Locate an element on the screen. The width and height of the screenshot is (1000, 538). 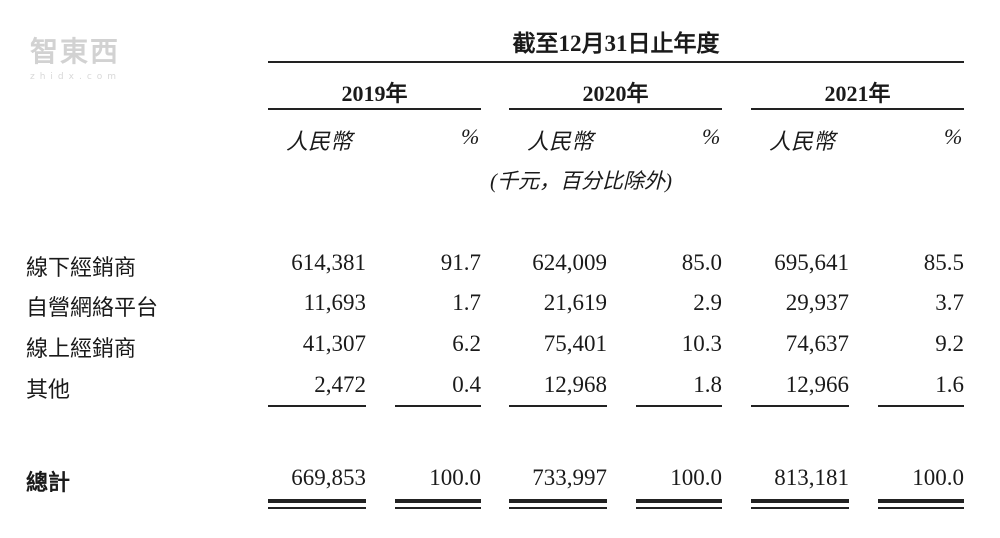
unit-note: (千元，百分比除外) is located at coordinates (581, 181).